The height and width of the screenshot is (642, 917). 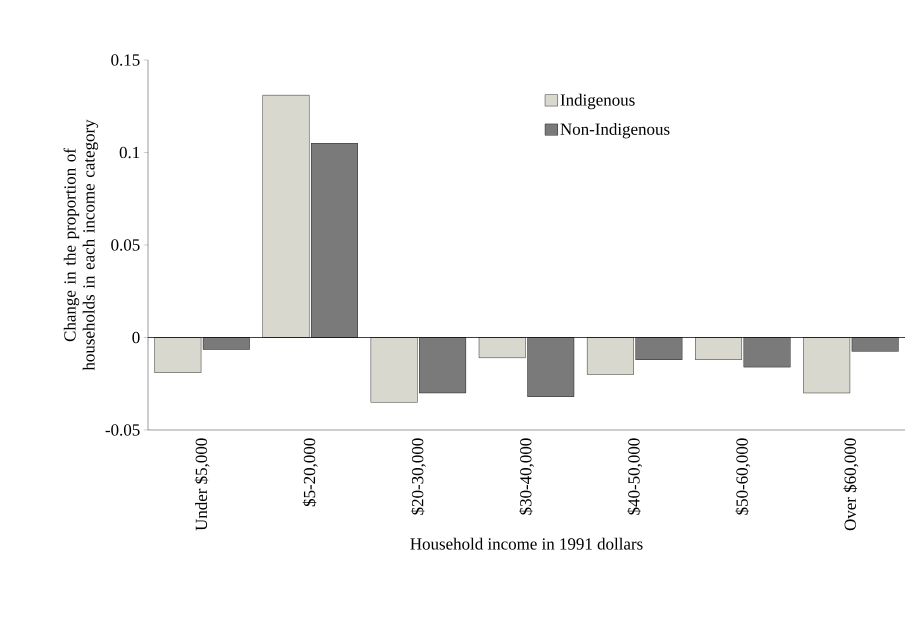 What do you see at coordinates (526, 544) in the screenshot?
I see `x-axis-title: Household income in 1991 dollars` at bounding box center [526, 544].